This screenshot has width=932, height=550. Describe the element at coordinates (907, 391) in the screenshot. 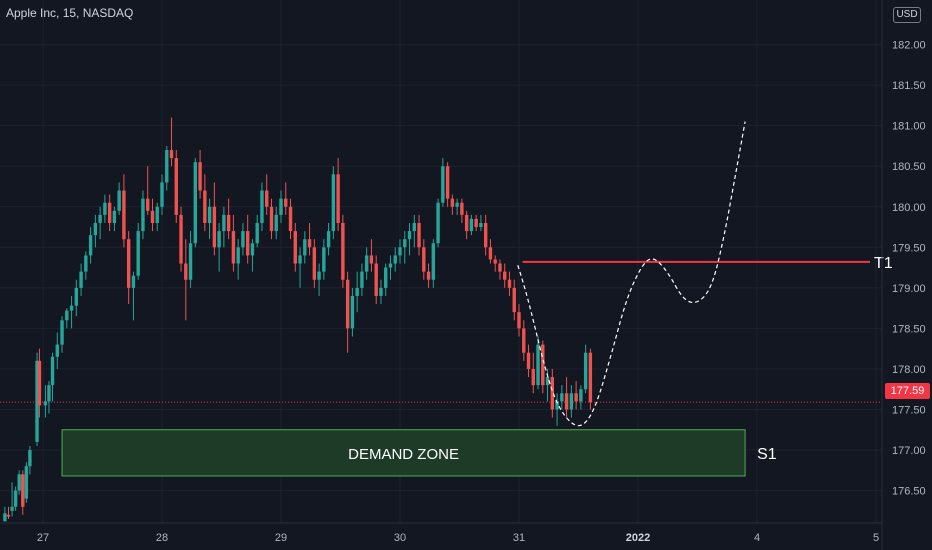

I see `last-price-tag: 177.59` at that location.